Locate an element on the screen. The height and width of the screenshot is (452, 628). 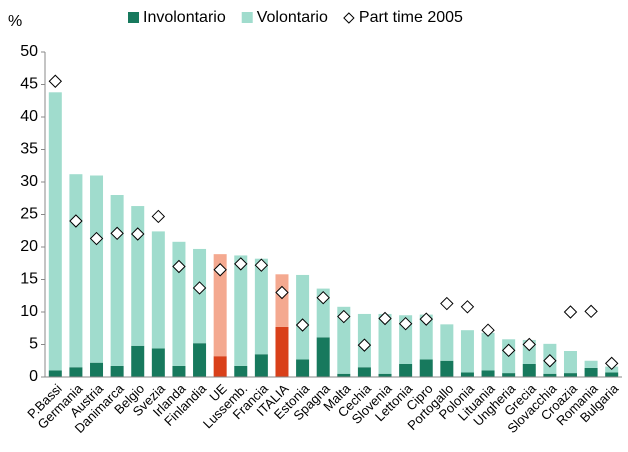
y-tick-label: 35 is located at coordinates (29, 149).